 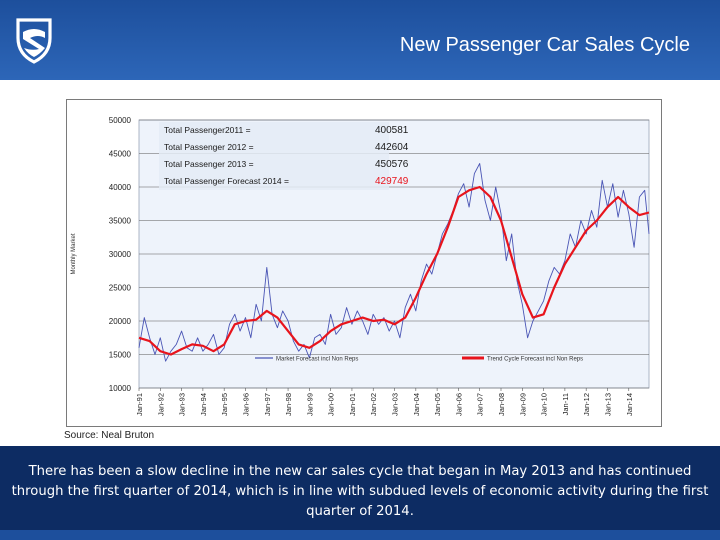 I want to click on y-tick-label: 30000, so click(x=120, y=254).